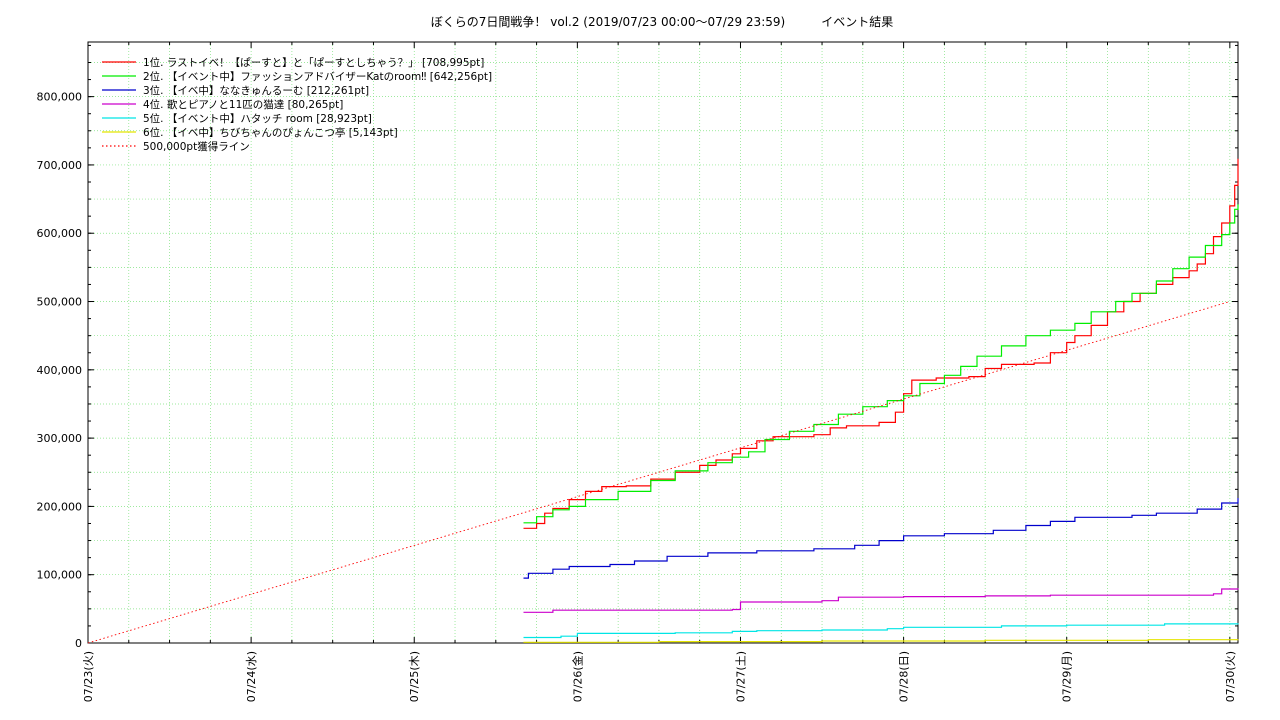  I want to click on x-tick-label: 07/25(木), so click(414, 676).